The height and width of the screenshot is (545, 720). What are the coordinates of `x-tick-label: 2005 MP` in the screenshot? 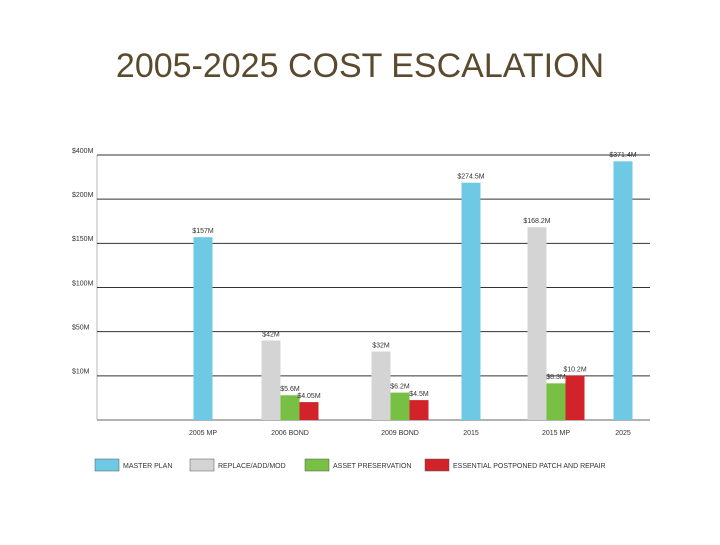 It's located at (203, 433).